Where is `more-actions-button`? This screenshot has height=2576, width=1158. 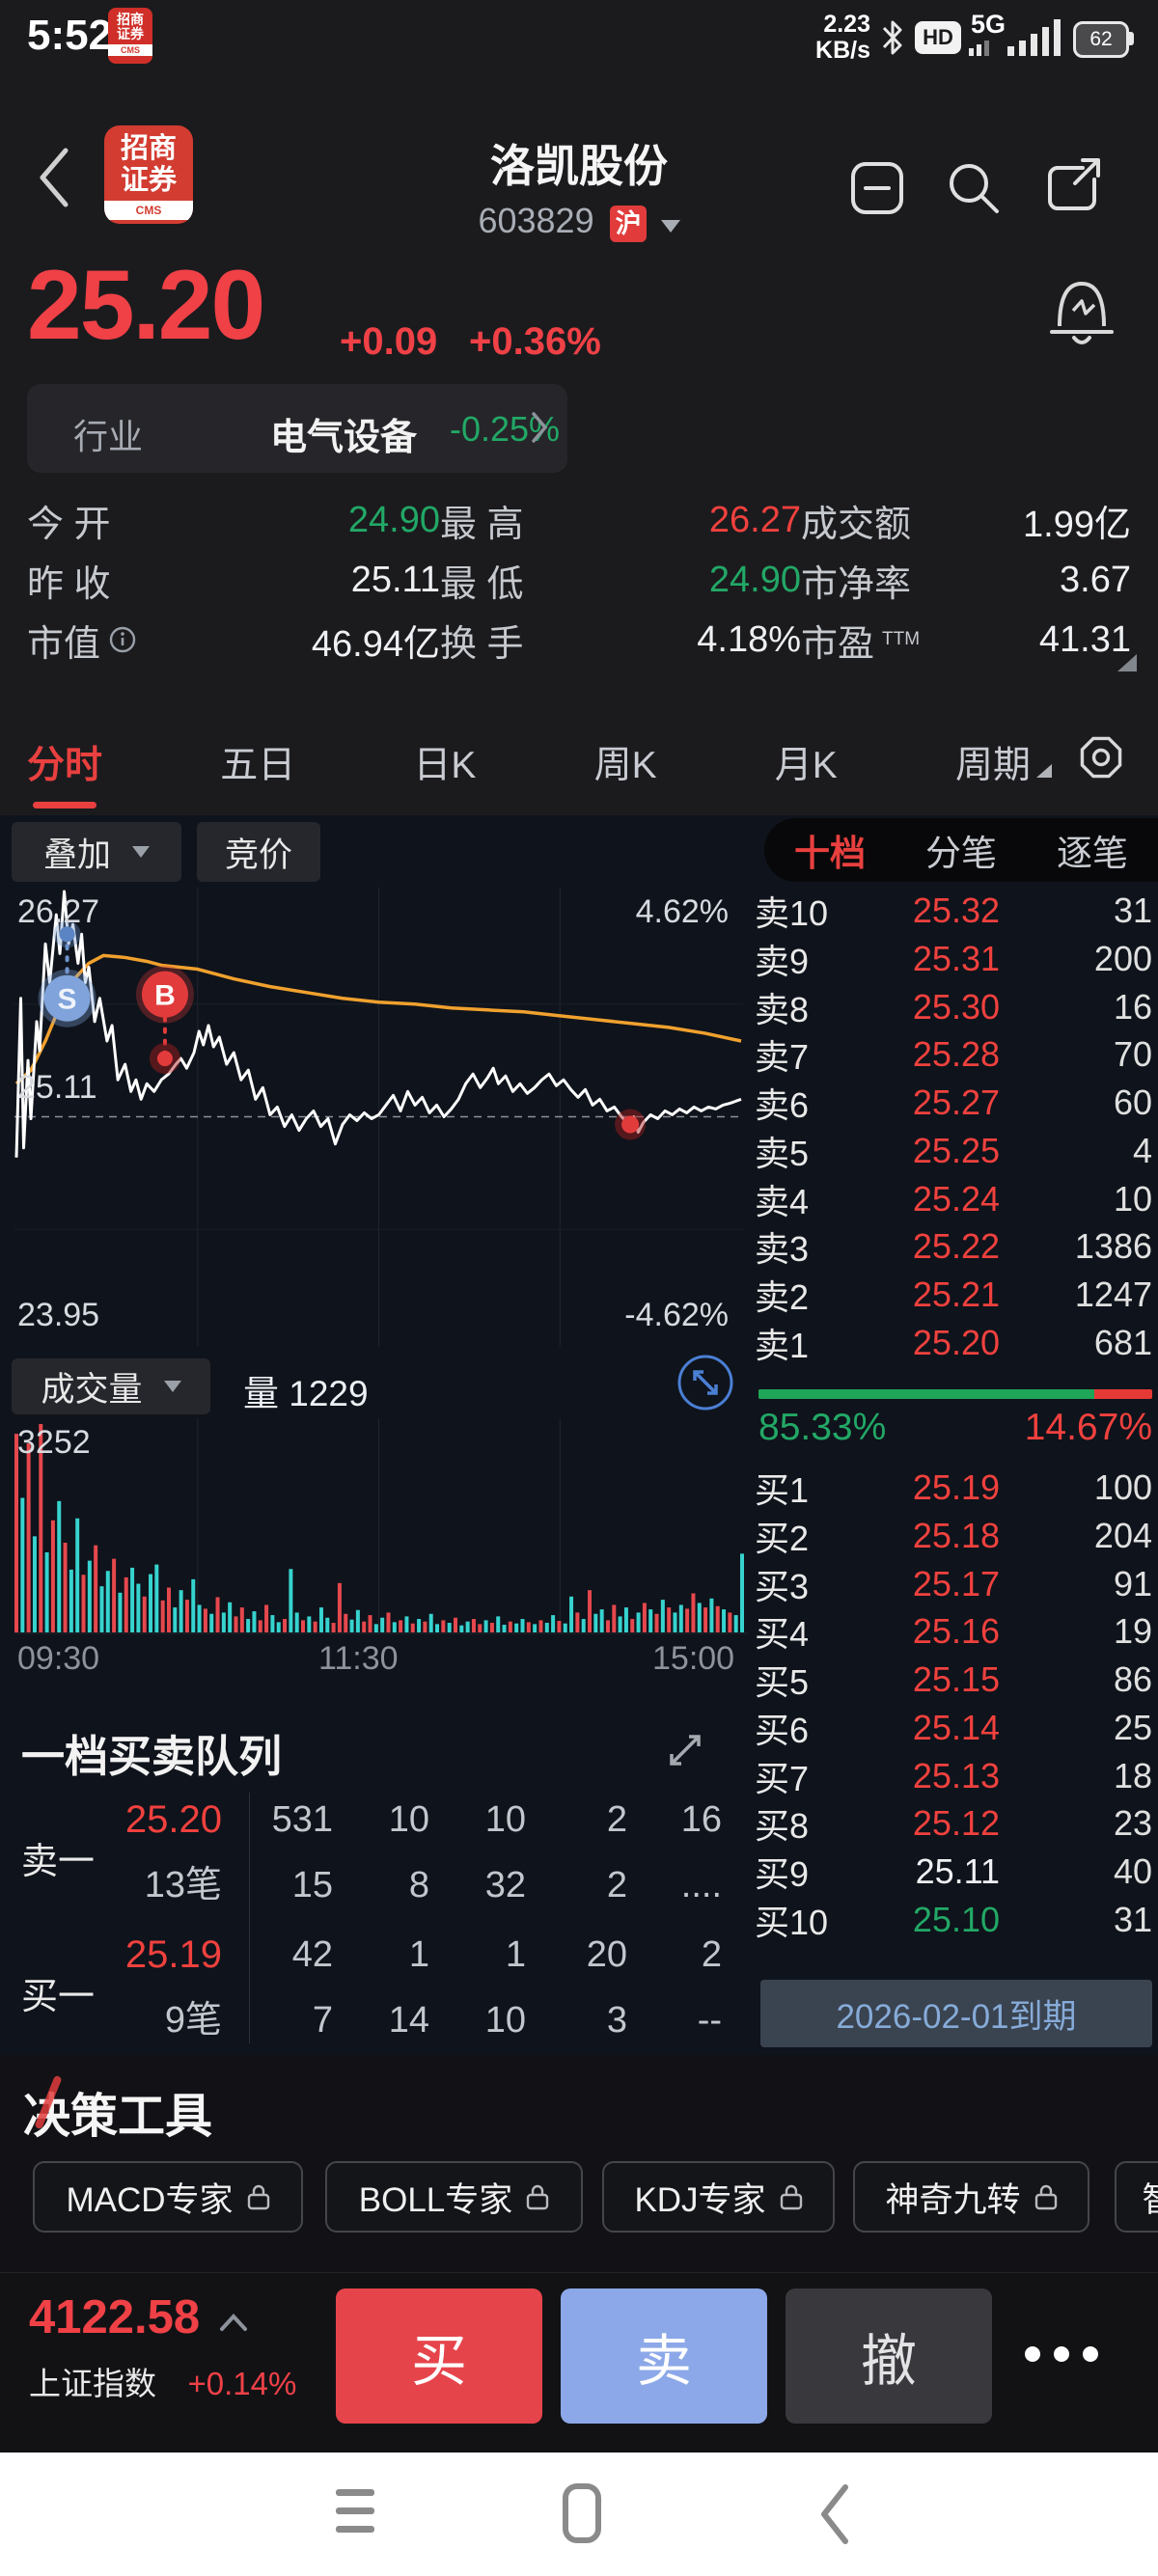 more-actions-button is located at coordinates (1068, 2356).